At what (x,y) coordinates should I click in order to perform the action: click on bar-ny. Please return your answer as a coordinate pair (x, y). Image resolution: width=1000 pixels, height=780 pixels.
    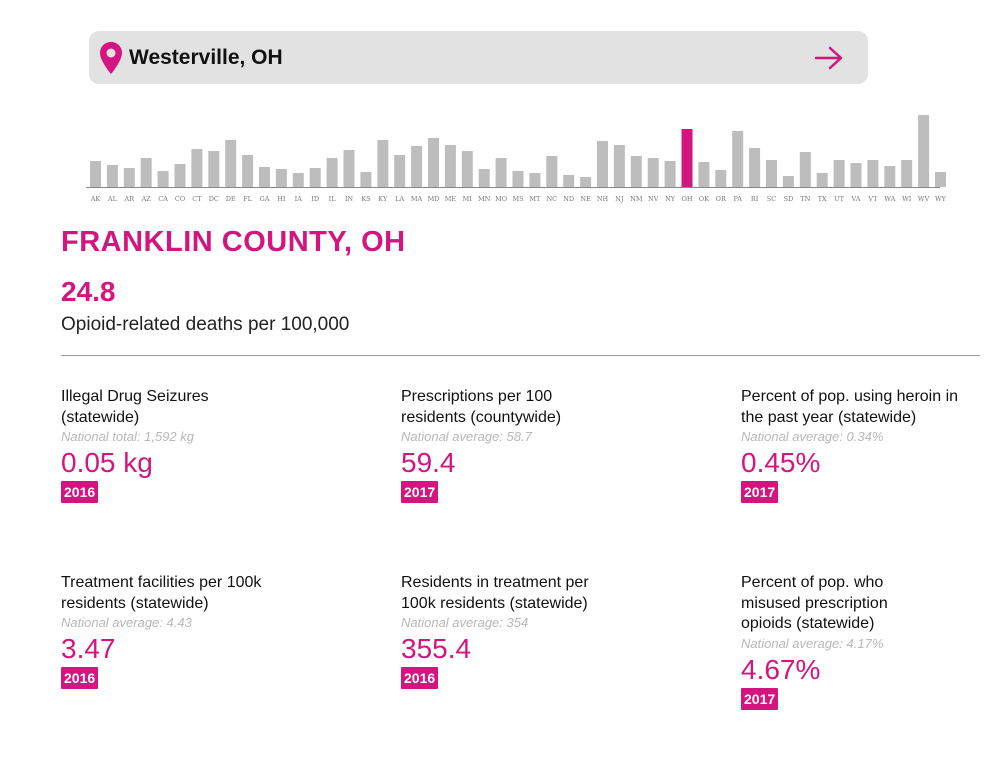
    Looking at the image, I should click on (670, 174).